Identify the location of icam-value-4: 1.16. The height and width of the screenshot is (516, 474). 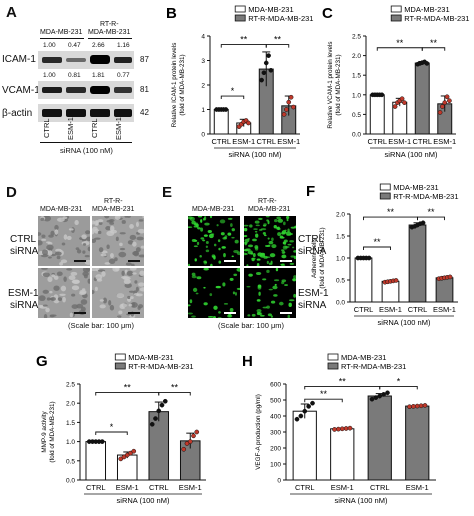
(123, 45).